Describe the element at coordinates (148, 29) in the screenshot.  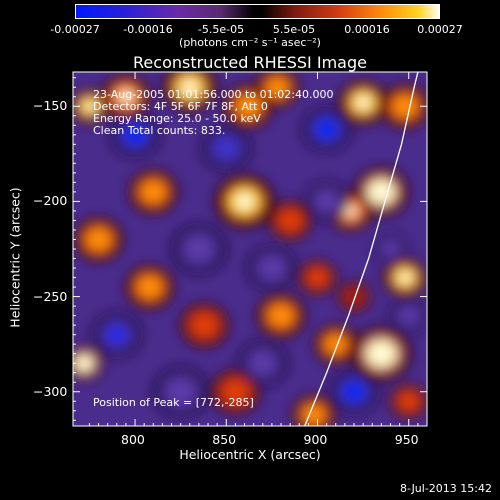
I see `colorbar-tick-label: -0.00016` at that location.